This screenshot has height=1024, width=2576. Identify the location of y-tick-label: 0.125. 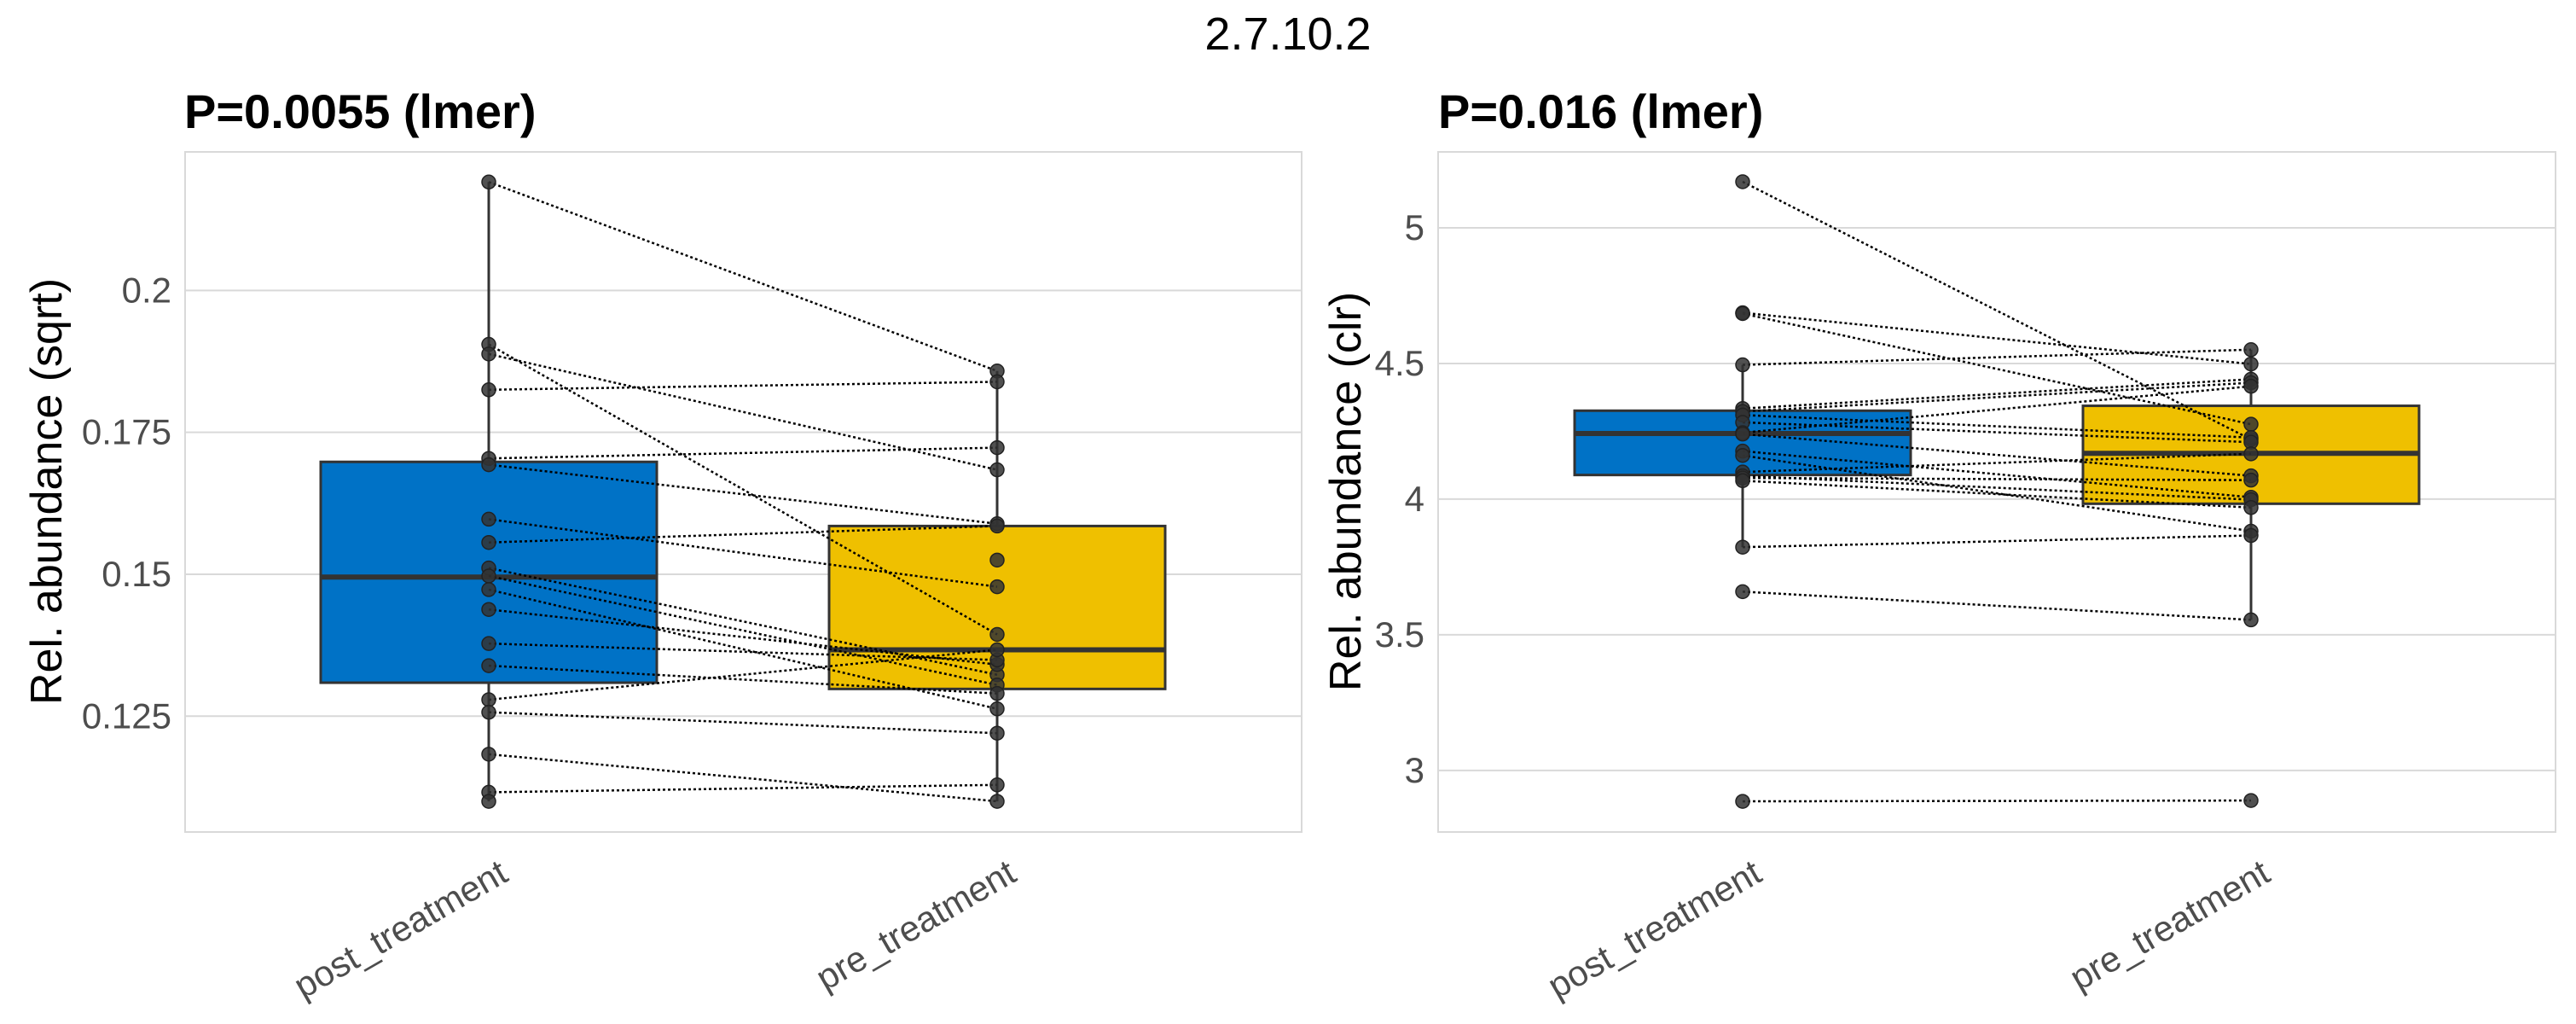
(126, 715).